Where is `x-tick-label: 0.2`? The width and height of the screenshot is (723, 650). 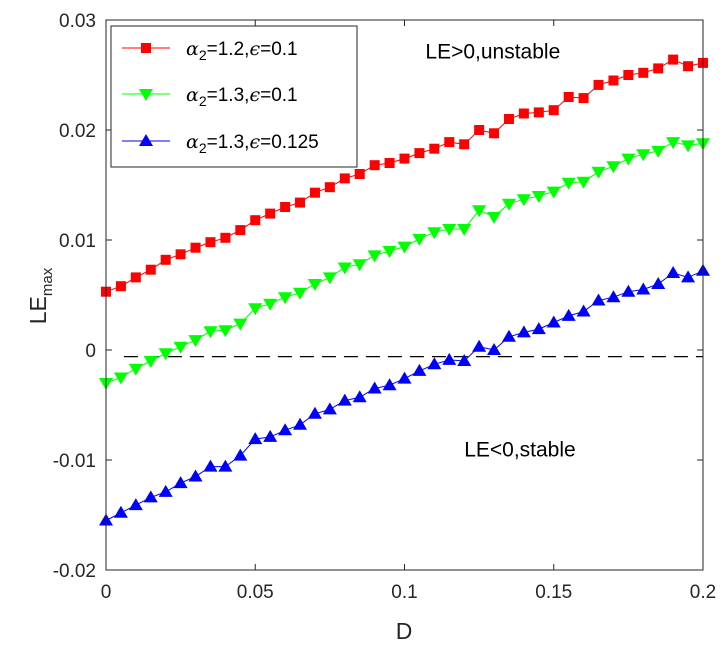
x-tick-label: 0.2 is located at coordinates (703, 592).